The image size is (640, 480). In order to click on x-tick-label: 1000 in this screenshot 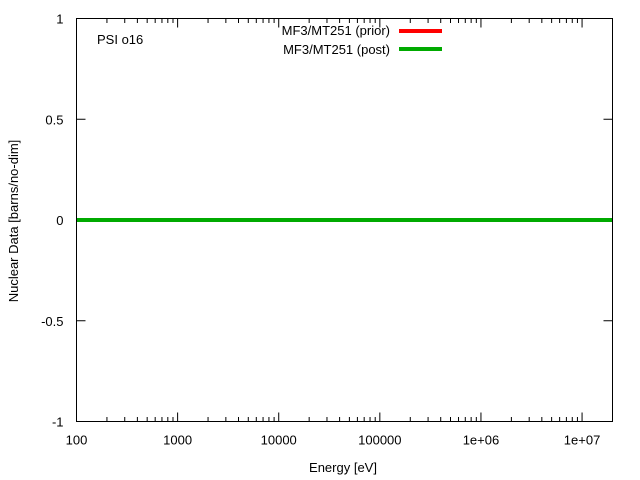, I will do `click(177, 440)`.